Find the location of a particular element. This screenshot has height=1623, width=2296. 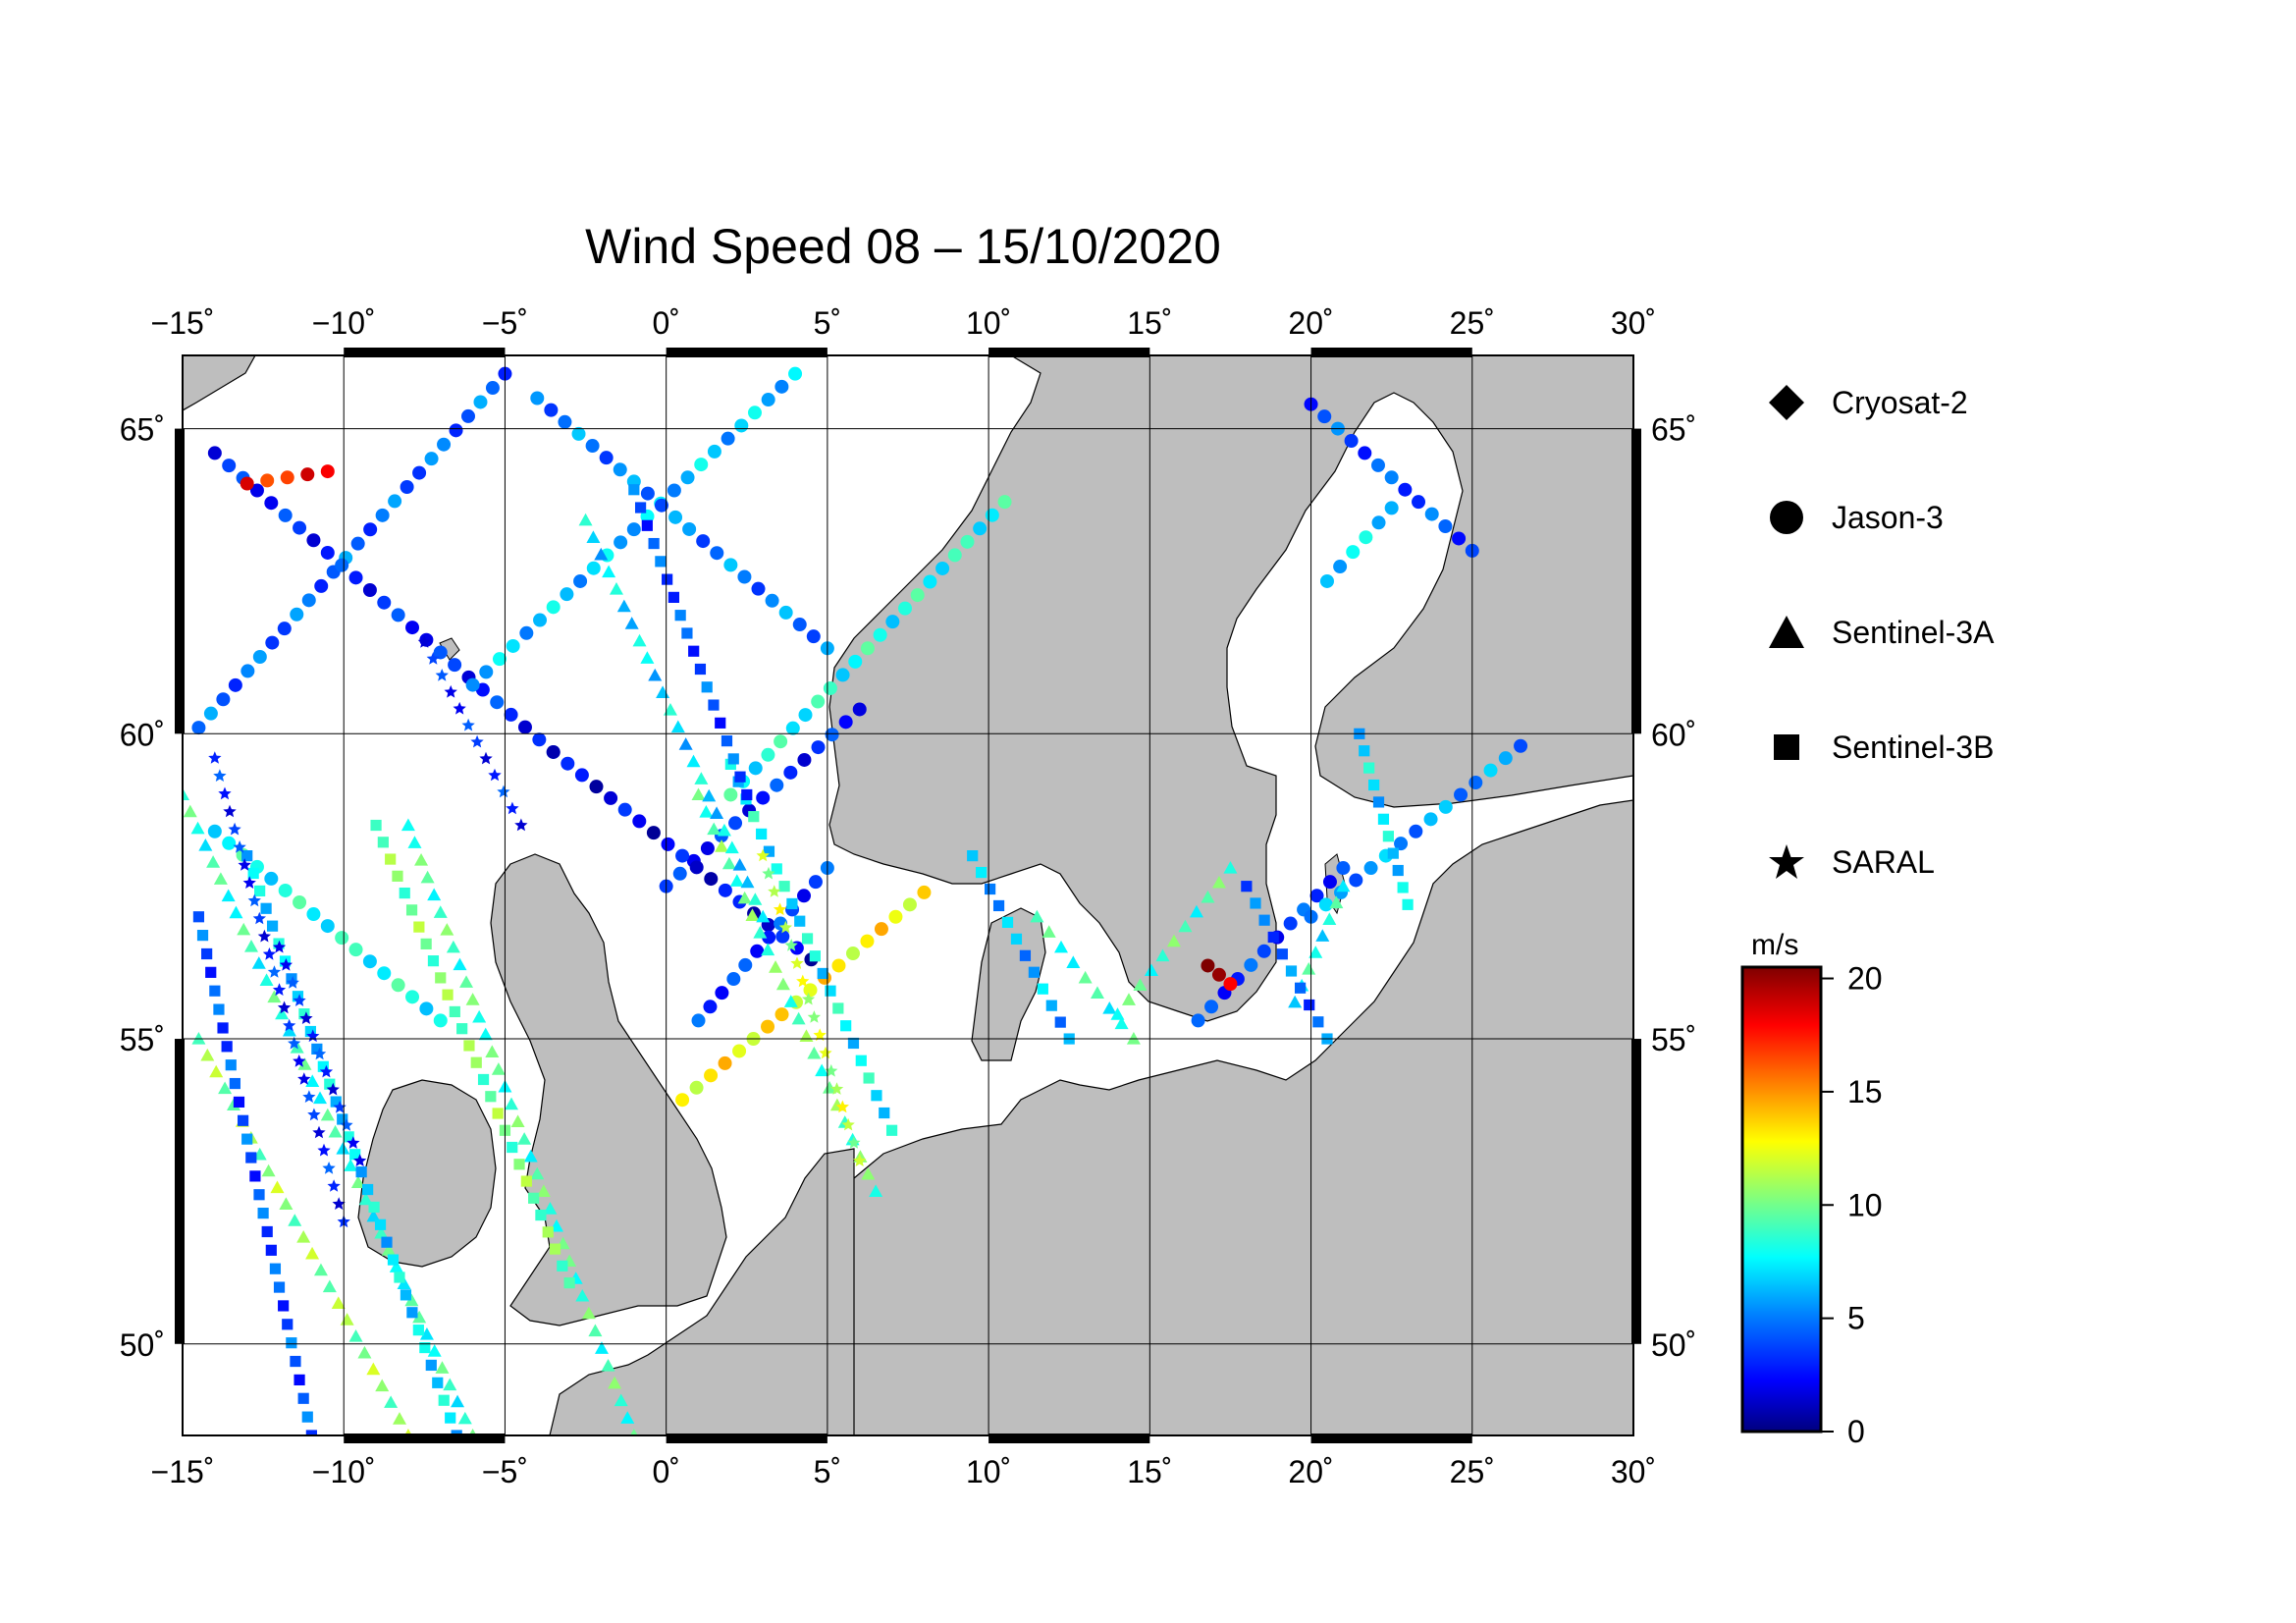

border-bar is located at coordinates (180, 1191).